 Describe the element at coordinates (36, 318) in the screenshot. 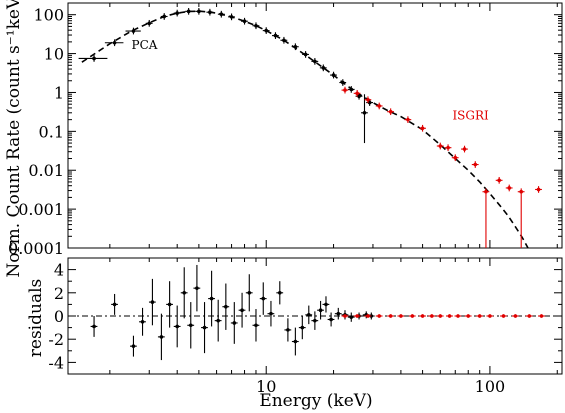

I see `residuals-y-axis-label: residuals` at that location.